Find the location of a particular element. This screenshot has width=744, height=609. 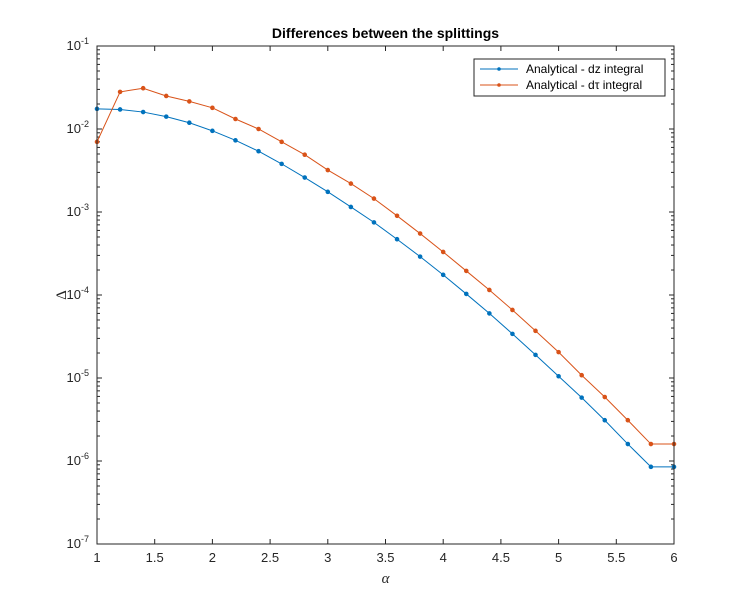

legend-box is located at coordinates (569, 77).